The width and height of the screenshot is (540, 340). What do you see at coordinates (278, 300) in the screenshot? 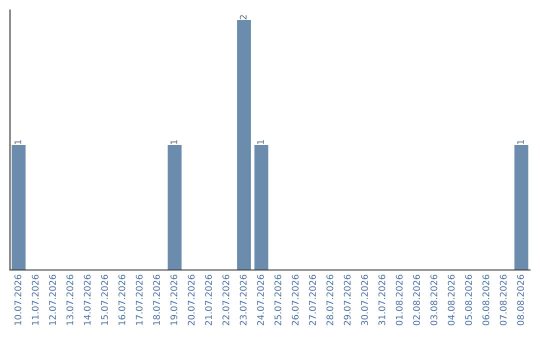
I see `x-tick-label: 25.07.2026` at bounding box center [278, 300].